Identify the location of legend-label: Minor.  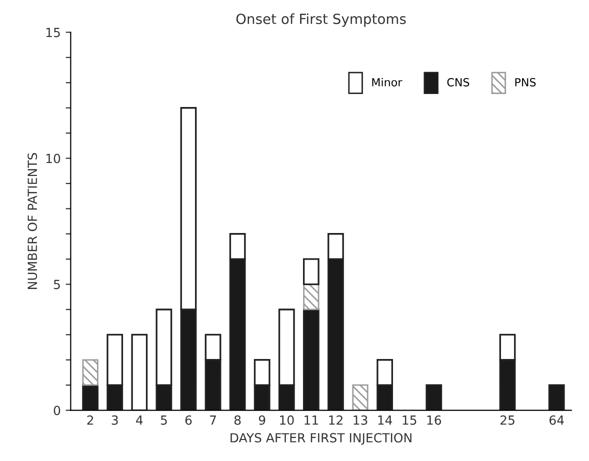
(387, 82).